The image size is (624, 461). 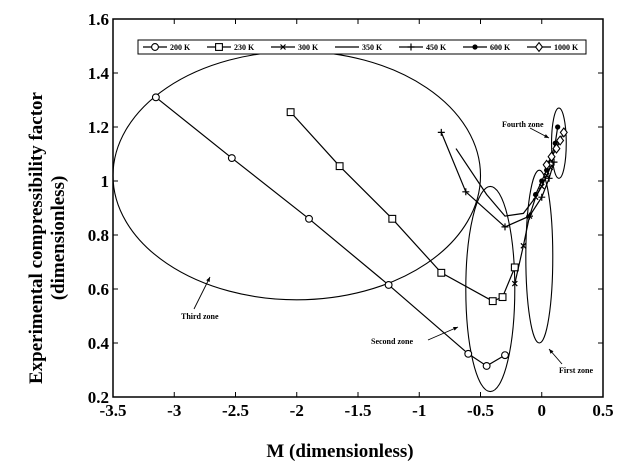 I want to click on x-tick-label: -0.5, so click(x=480, y=410).